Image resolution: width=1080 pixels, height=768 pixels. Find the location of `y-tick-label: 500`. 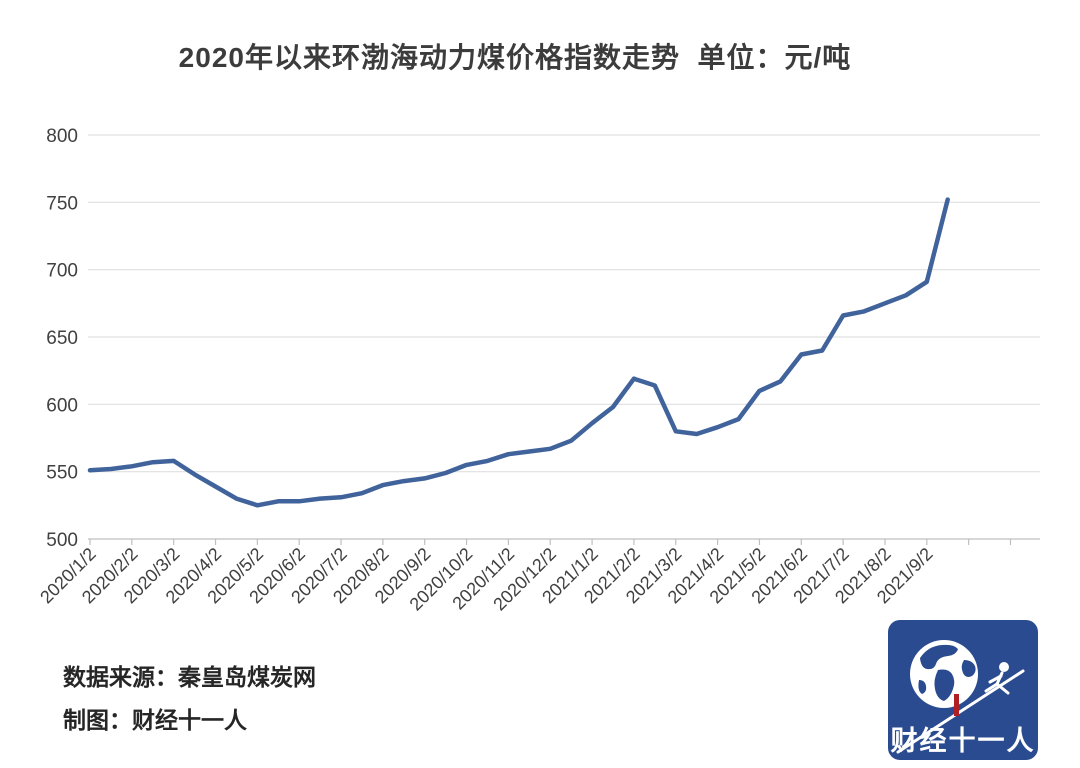

y-tick-label: 500 is located at coordinates (62, 540).